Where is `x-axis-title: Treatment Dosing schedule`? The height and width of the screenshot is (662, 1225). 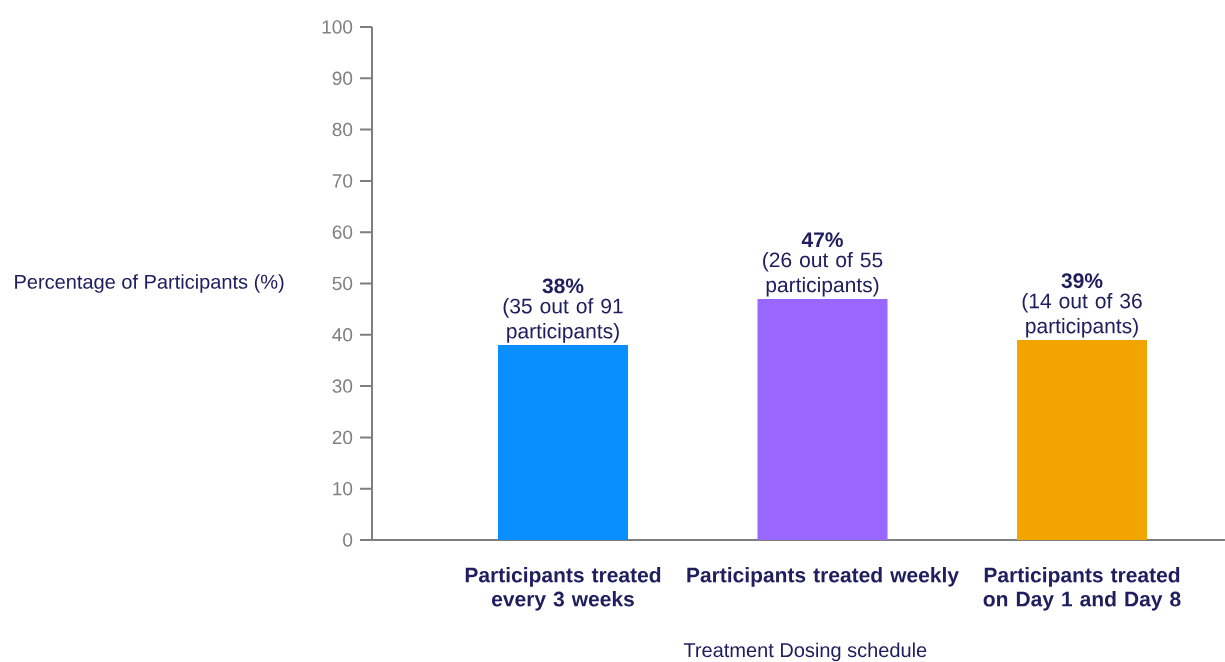
x-axis-title: Treatment Dosing schedule is located at coordinates (805, 652).